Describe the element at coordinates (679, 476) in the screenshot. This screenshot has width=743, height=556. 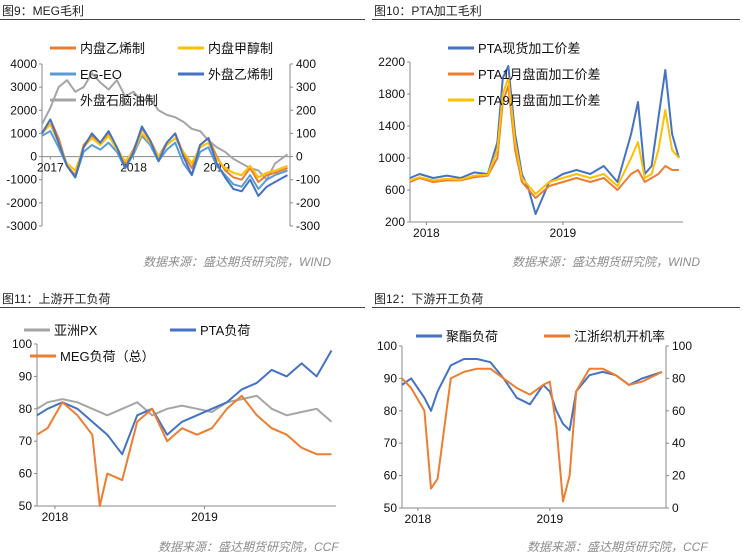
I see `y2-tick-label: 20` at that location.